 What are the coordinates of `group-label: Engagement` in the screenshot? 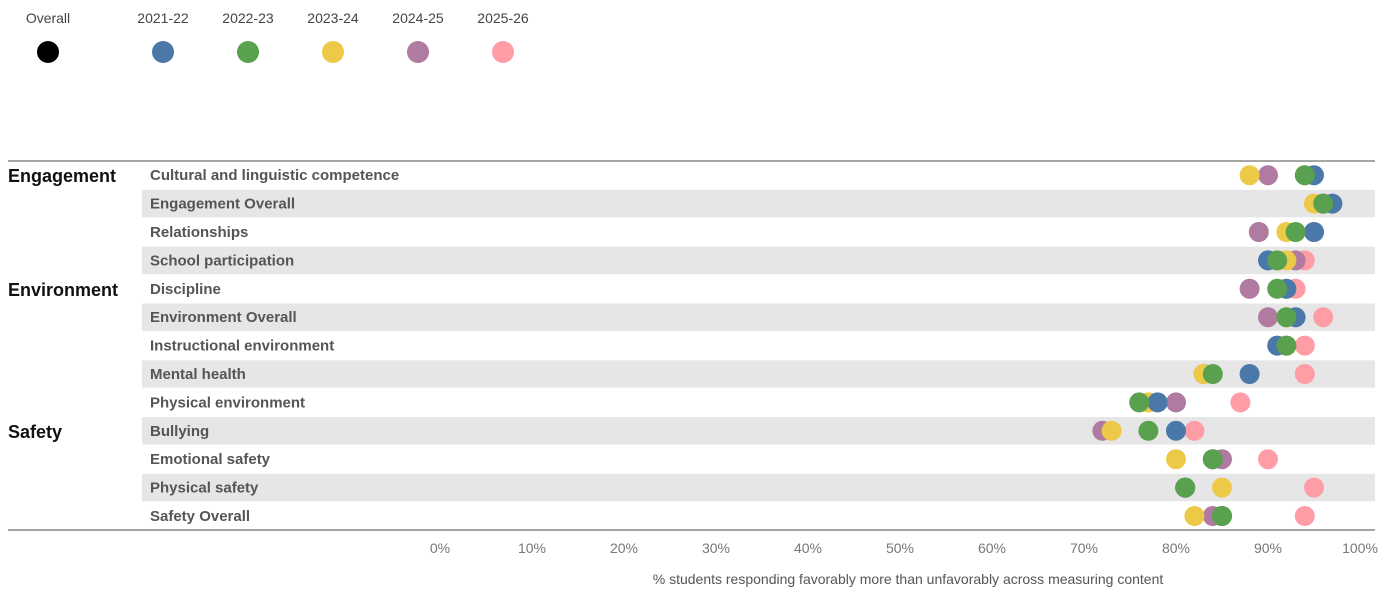 It's located at (62, 176).